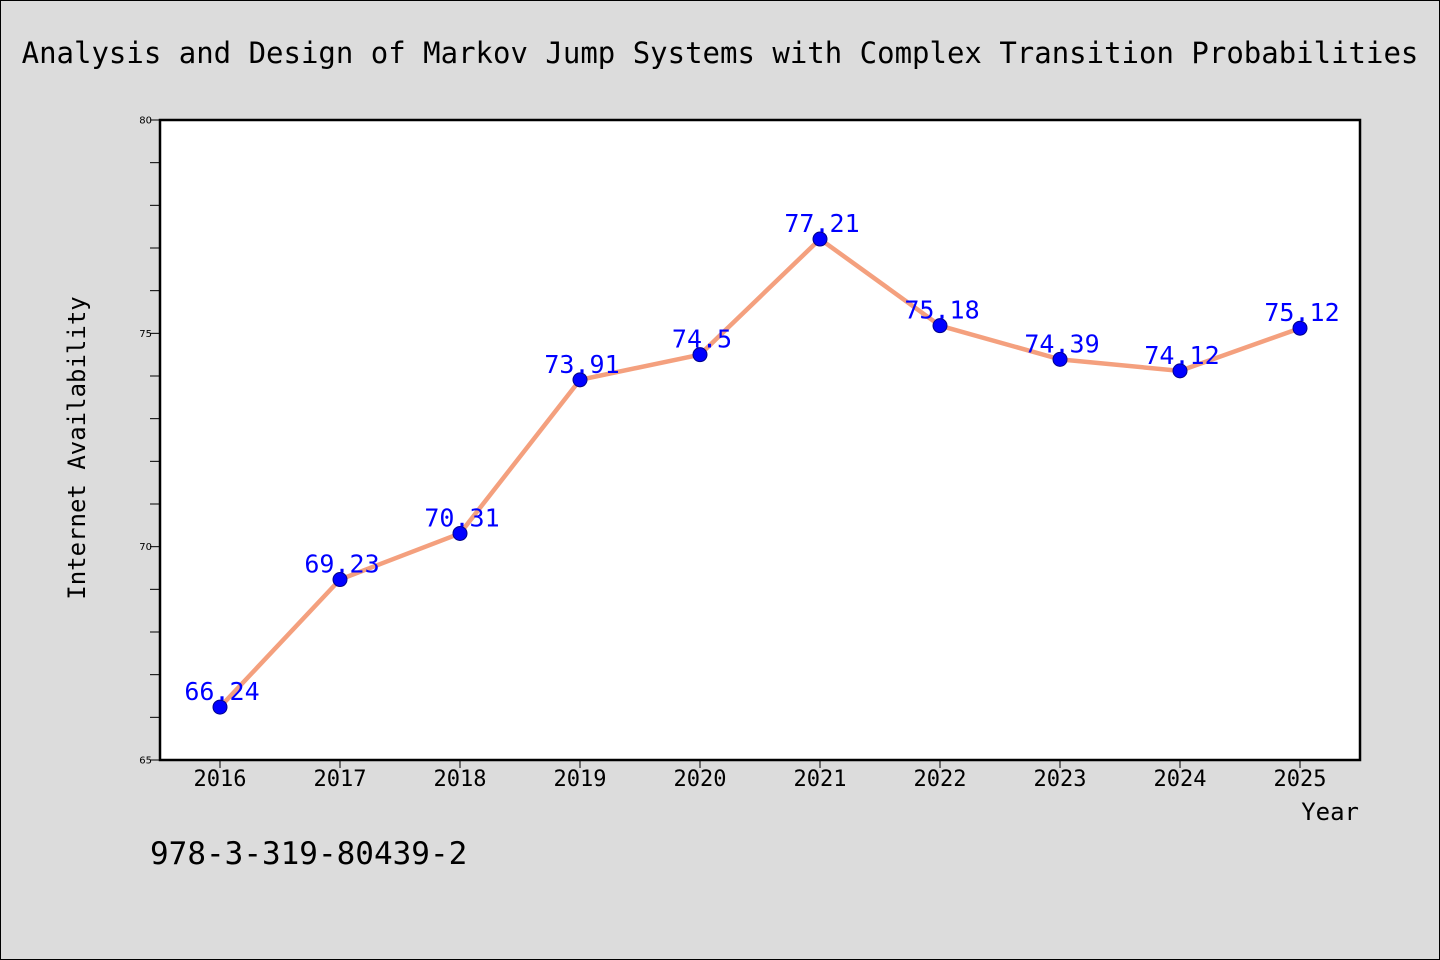 The width and height of the screenshot is (1440, 960). What do you see at coordinates (220, 779) in the screenshot?
I see `x-tick-label: 2016` at bounding box center [220, 779].